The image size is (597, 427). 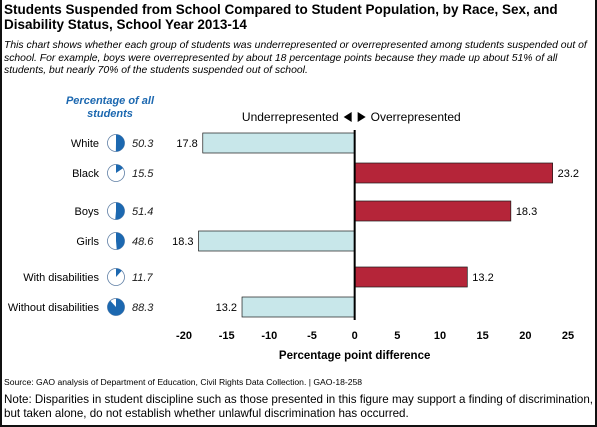 What do you see at coordinates (142, 212) in the screenshot?
I see `share-value-label: 51.4` at bounding box center [142, 212].